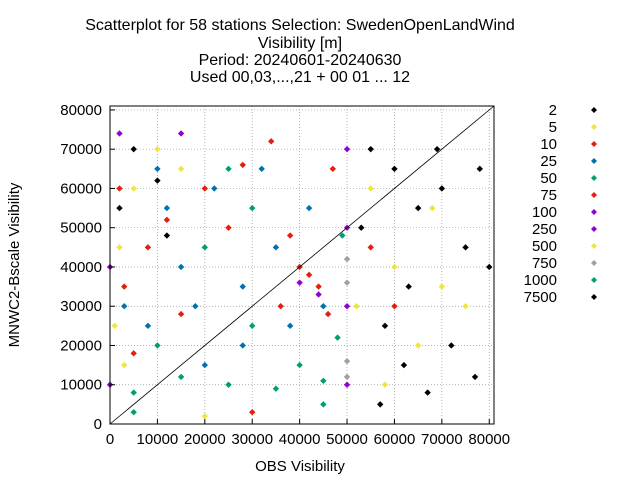 This screenshot has height=480, width=640. What do you see at coordinates (300, 77) in the screenshot?
I see `title-line-4: Used 00,03,...,21 + 00 01 ... 12` at bounding box center [300, 77].